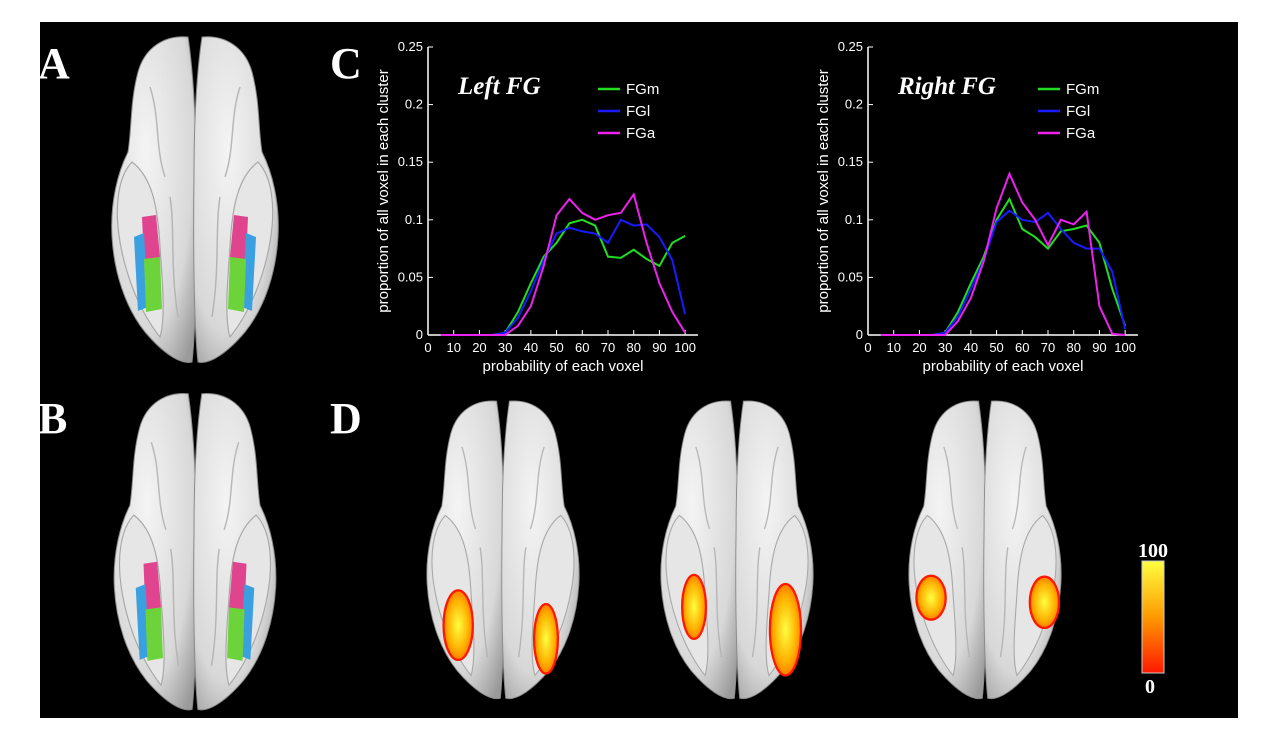 This screenshot has width=1278, height=740. I want to click on chart-1-x-tick-label: 10, so click(893, 347).